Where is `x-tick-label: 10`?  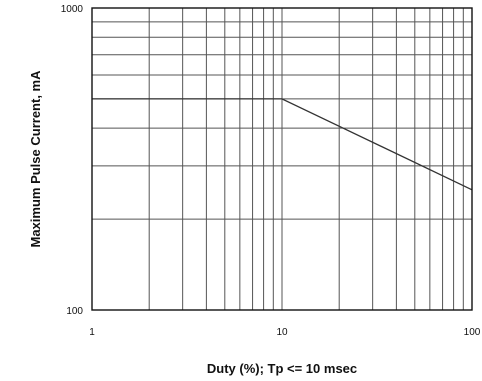
x-tick-label: 10 is located at coordinates (282, 332).